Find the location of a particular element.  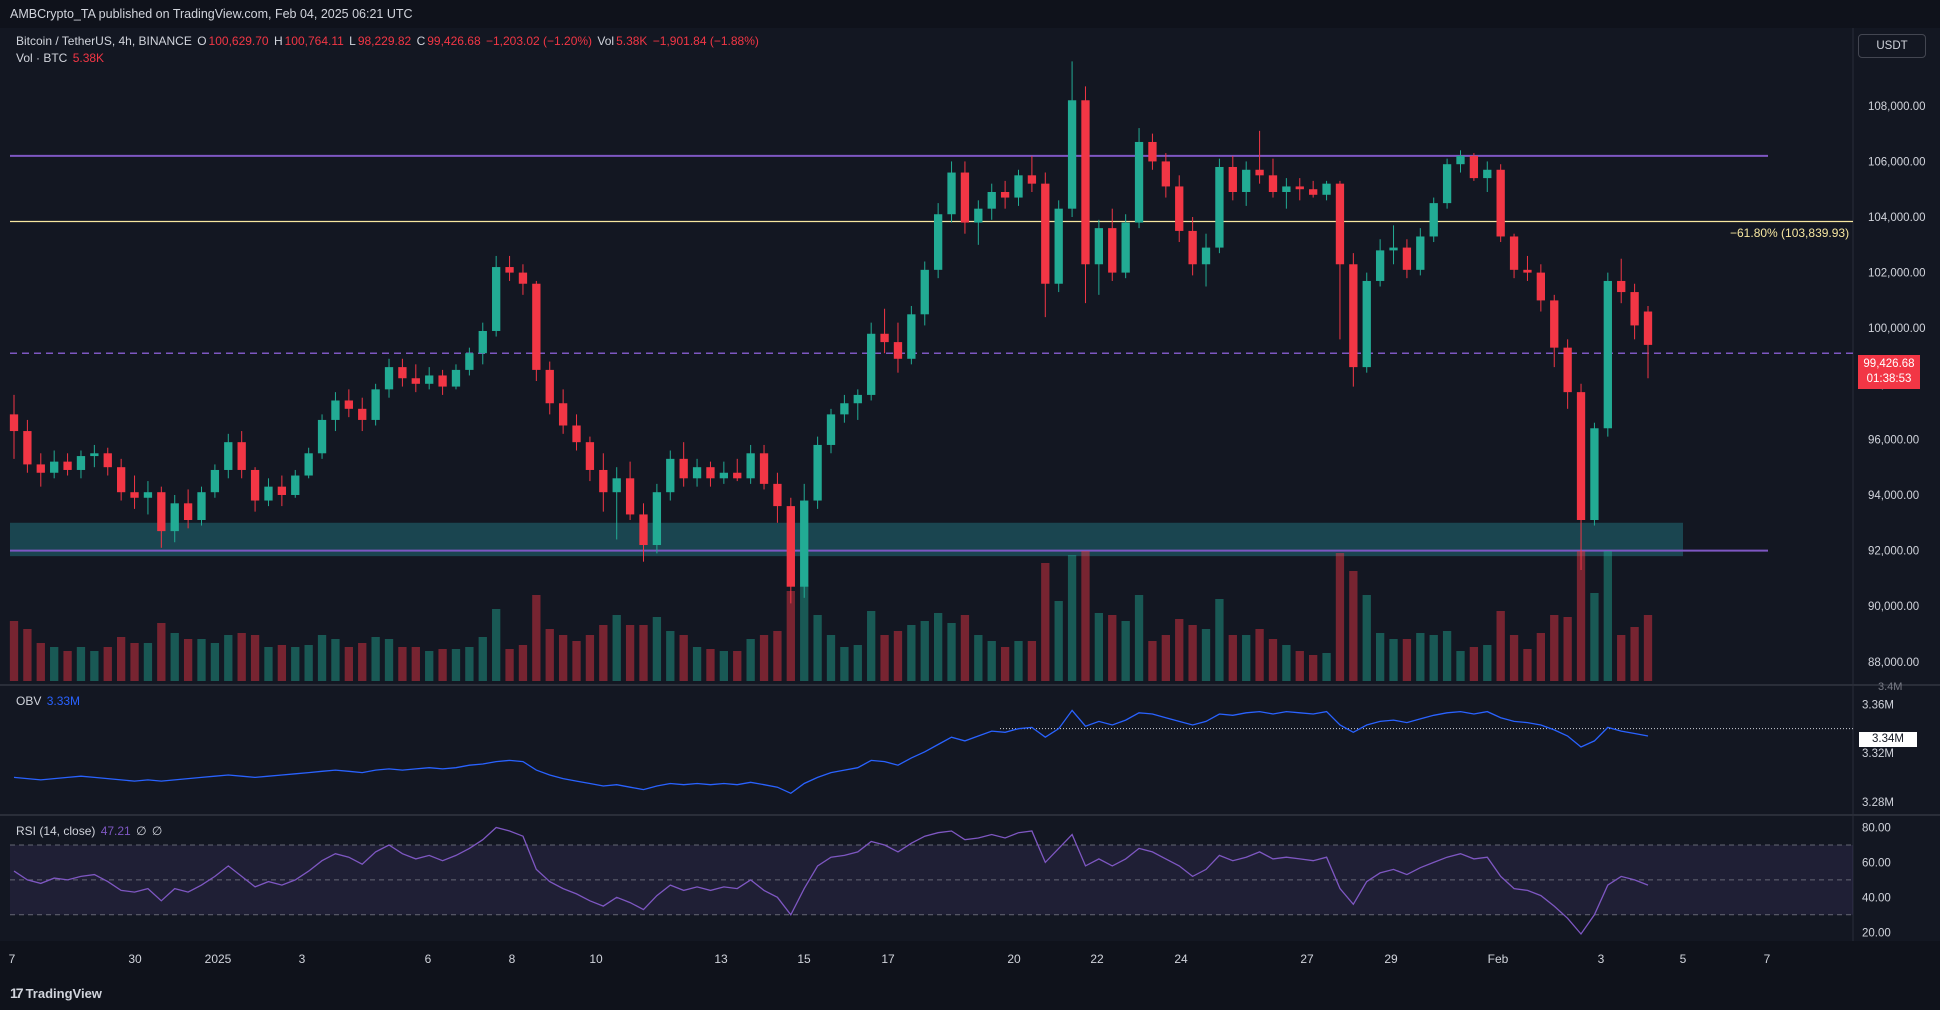

price-axis-label: 88,000.00 is located at coordinates (1893, 663).